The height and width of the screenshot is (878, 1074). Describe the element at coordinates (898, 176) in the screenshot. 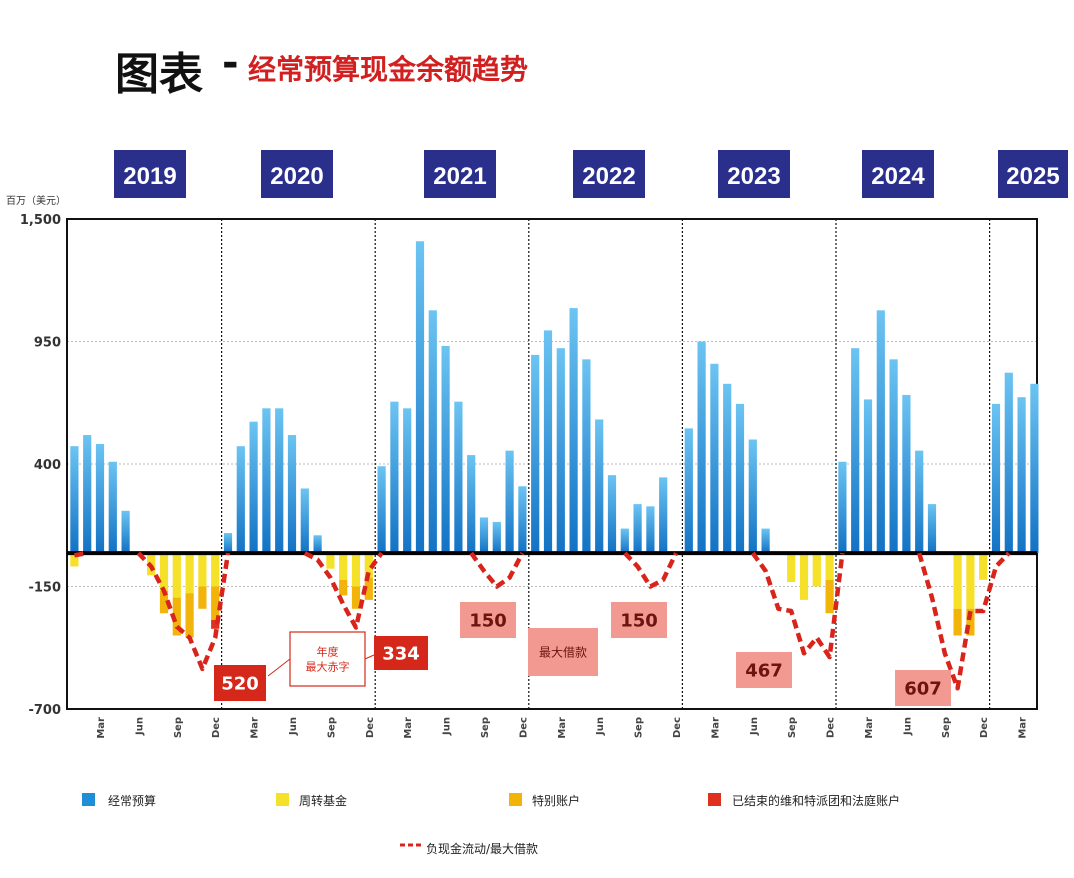

I see `year-label: 2024` at that location.